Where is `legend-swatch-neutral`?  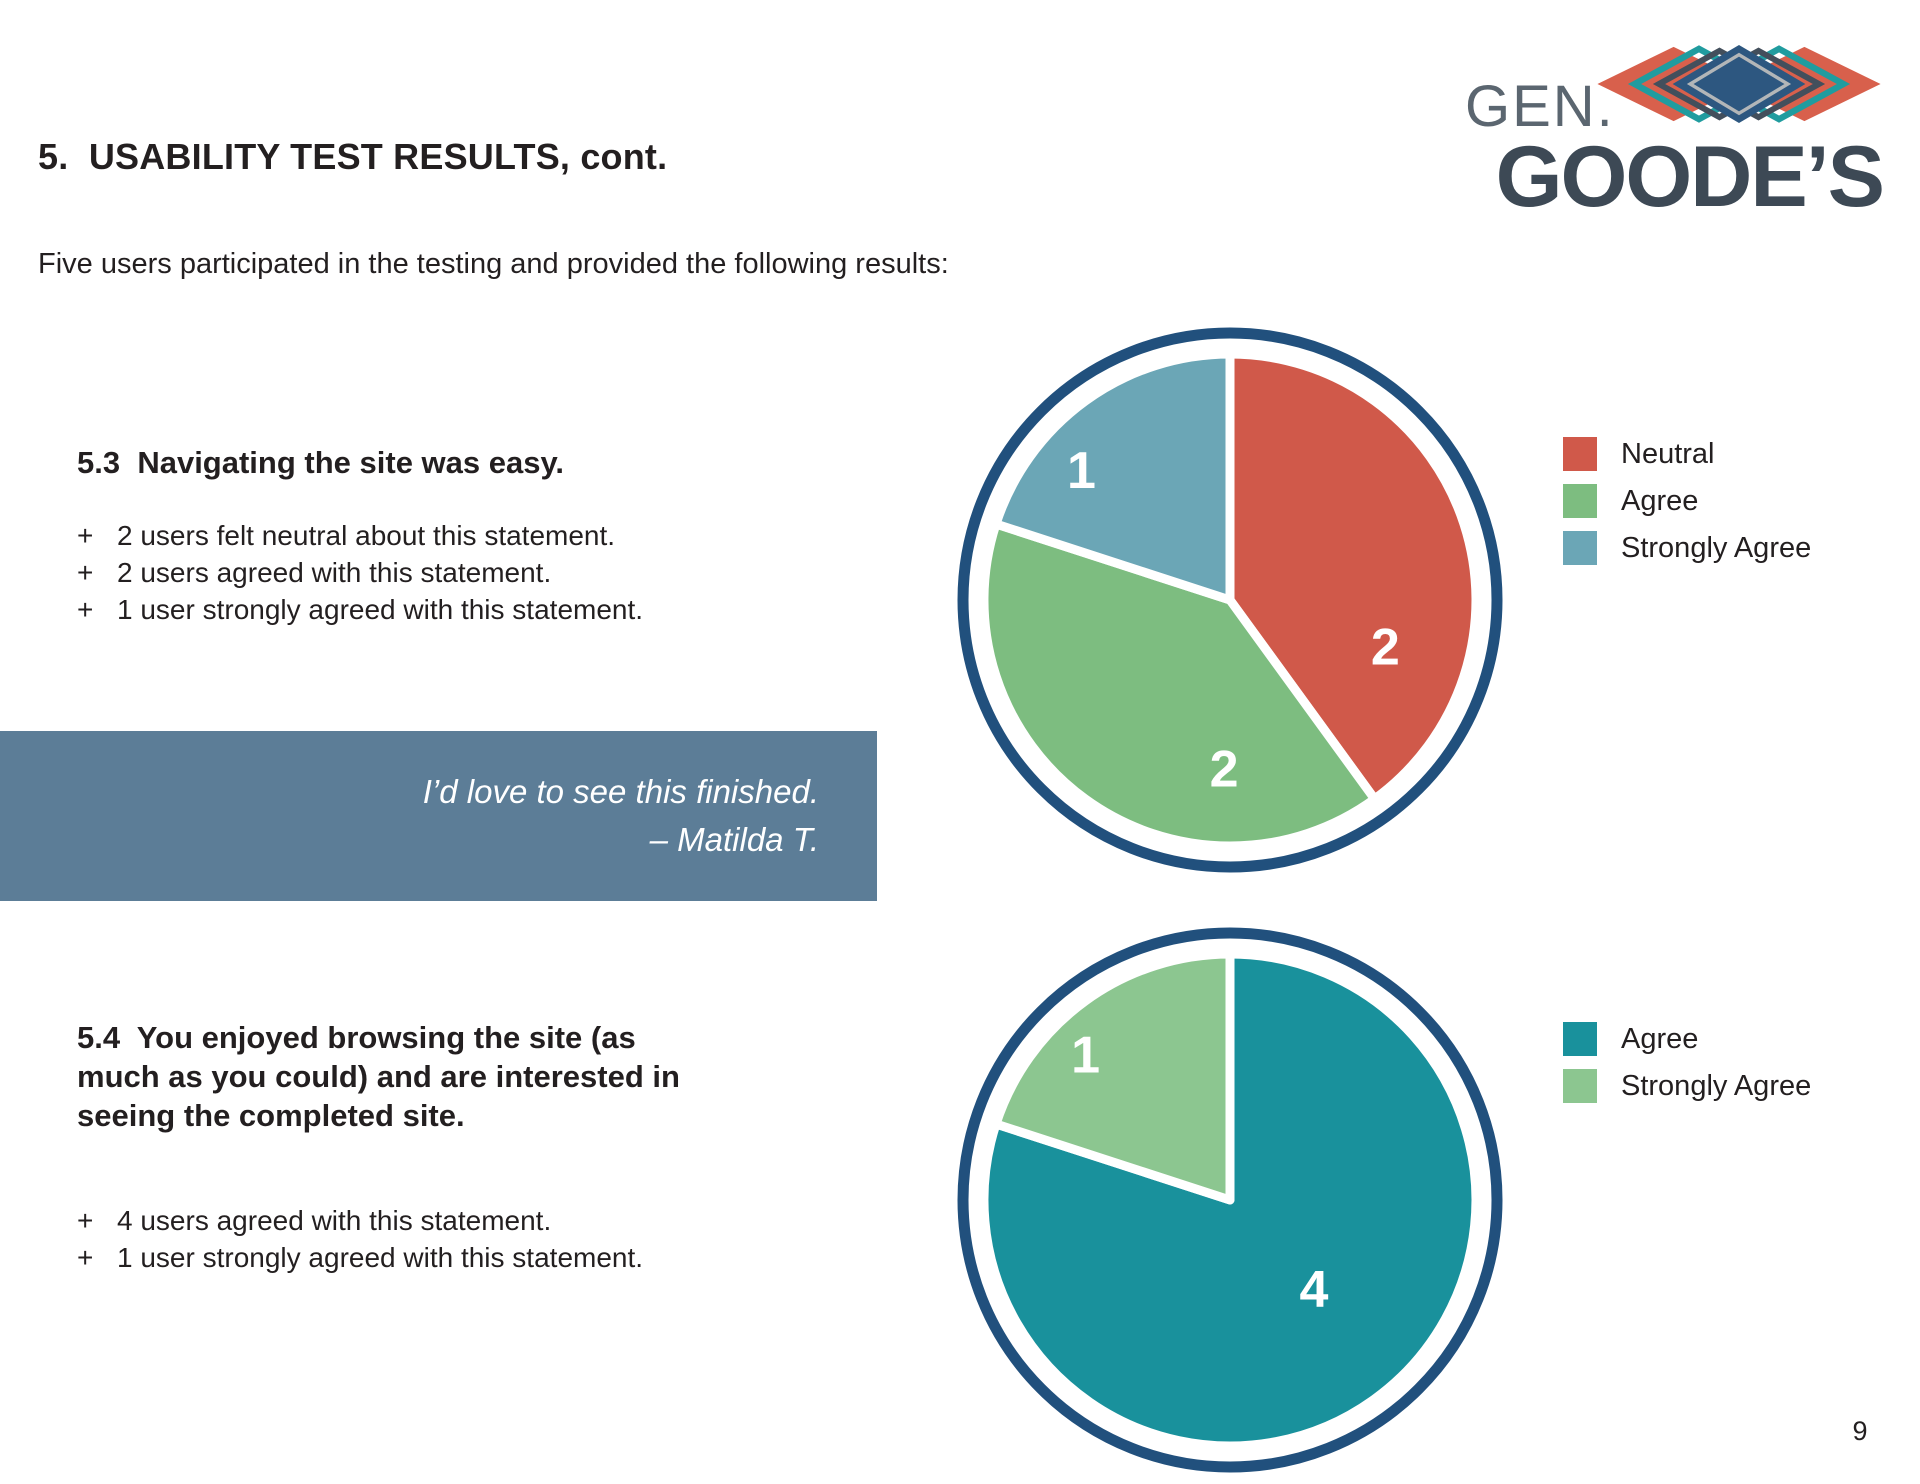
legend-swatch-neutral is located at coordinates (1580, 454).